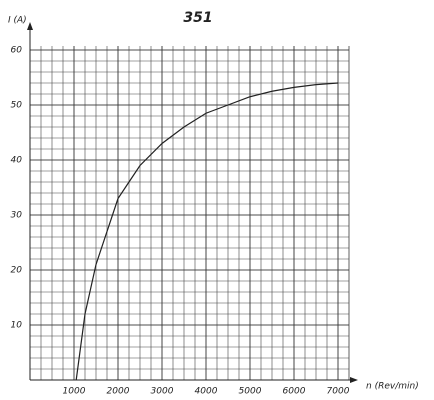  What do you see at coordinates (197, 18) in the screenshot?
I see `chart-title: 351` at bounding box center [197, 18].